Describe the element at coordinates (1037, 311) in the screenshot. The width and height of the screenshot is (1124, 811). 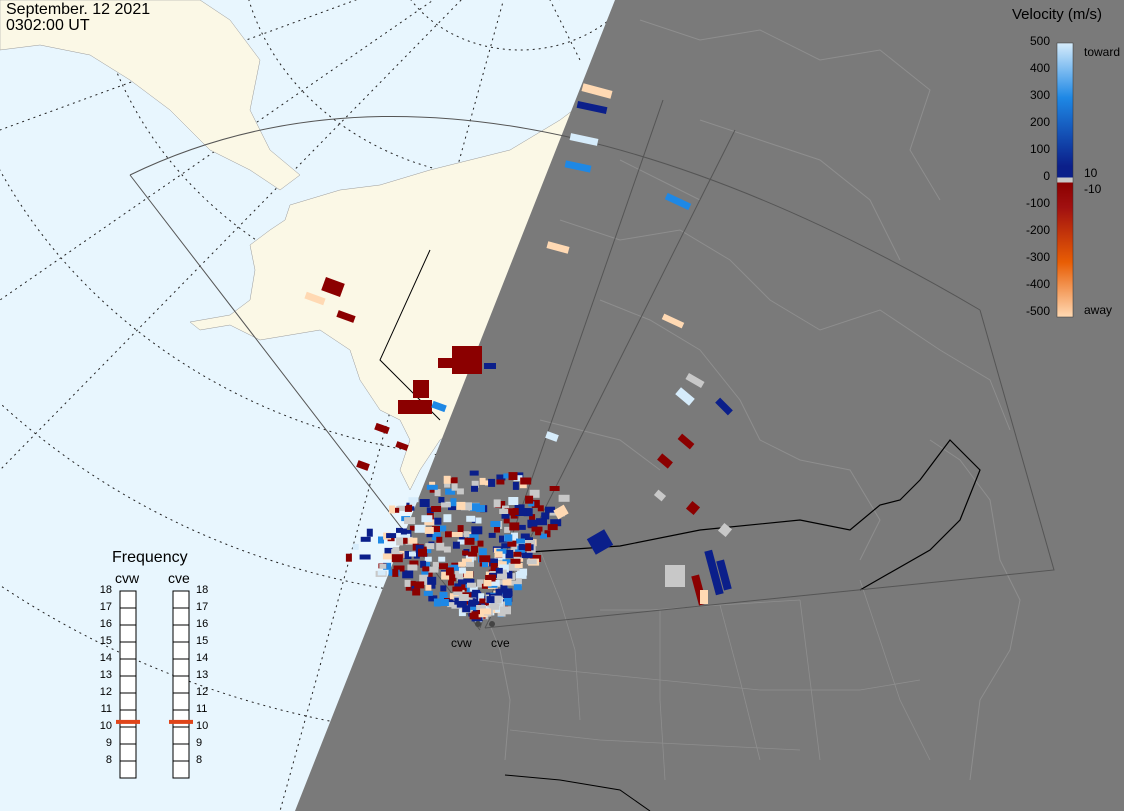
I see `legend-tick-label: -500` at that location.